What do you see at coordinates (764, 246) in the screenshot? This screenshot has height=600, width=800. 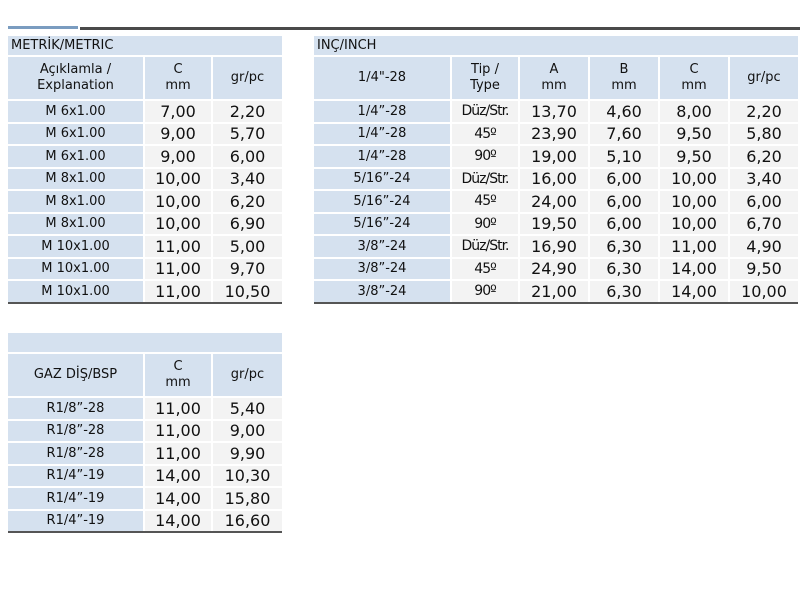 I see `table-cell: 4,90` at bounding box center [764, 246].